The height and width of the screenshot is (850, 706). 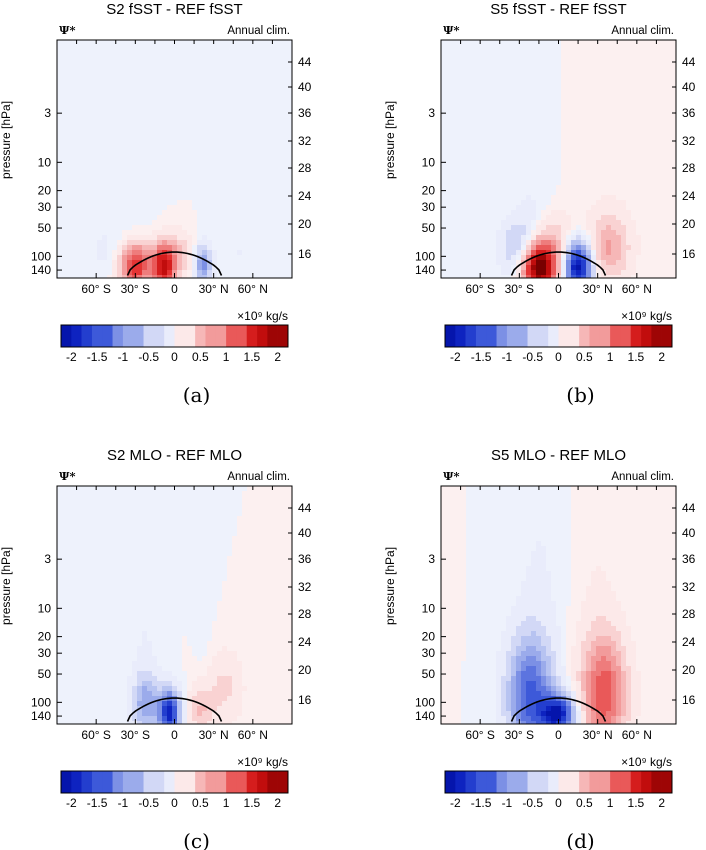 I want to click on colorbar-swatch, so click(x=200, y=336).